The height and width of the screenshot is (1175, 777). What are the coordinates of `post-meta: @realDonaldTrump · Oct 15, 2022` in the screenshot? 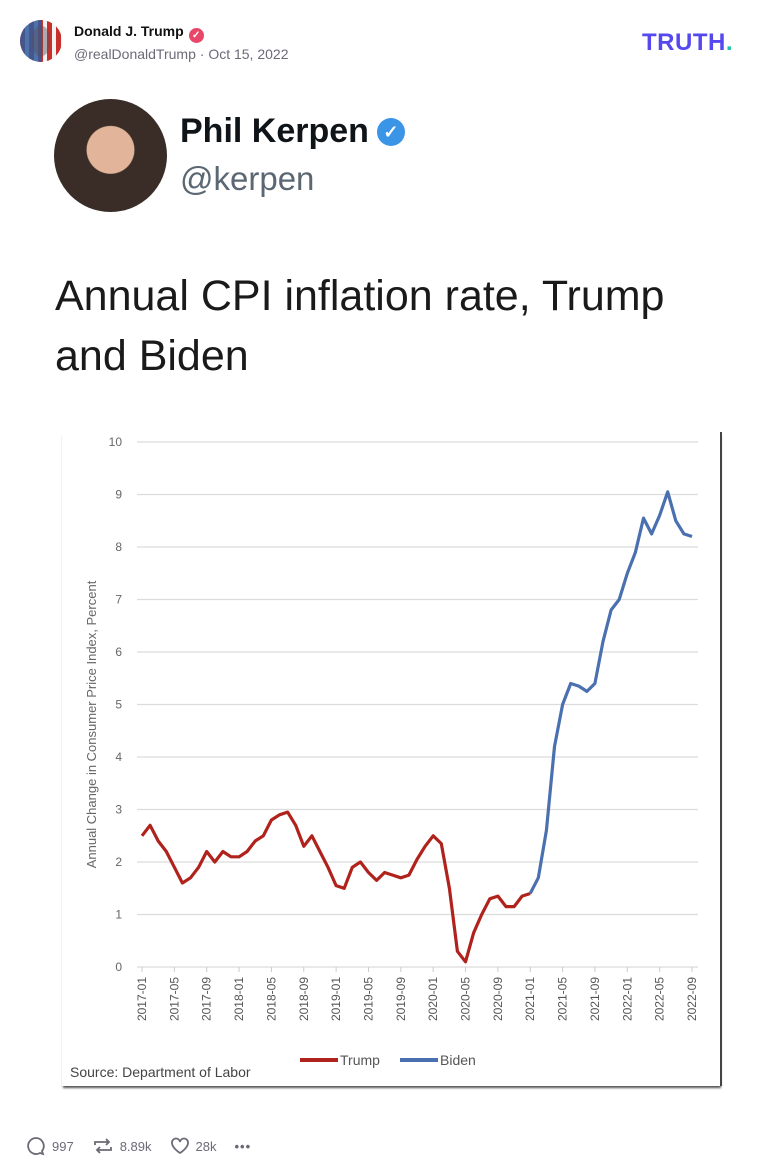 It's located at (181, 54).